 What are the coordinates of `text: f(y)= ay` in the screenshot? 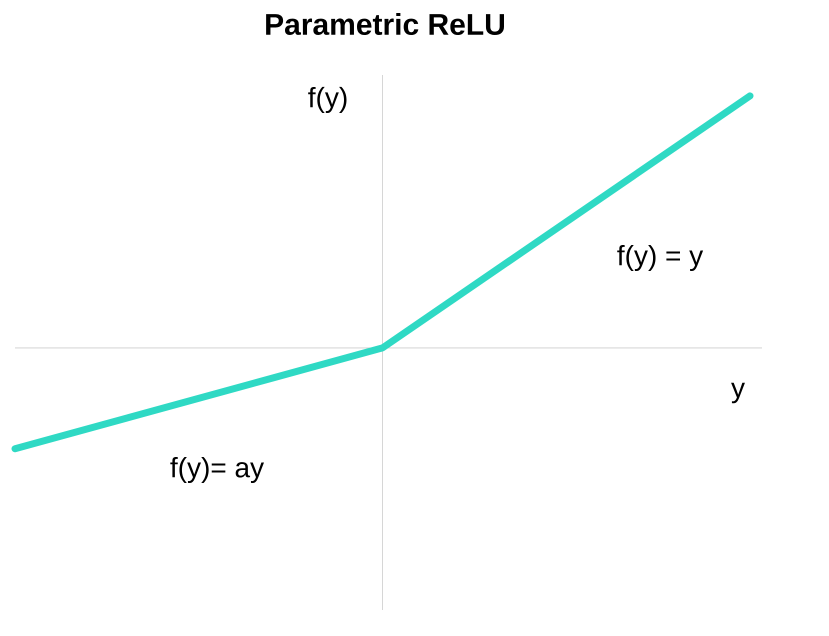 It's located at (217, 470).